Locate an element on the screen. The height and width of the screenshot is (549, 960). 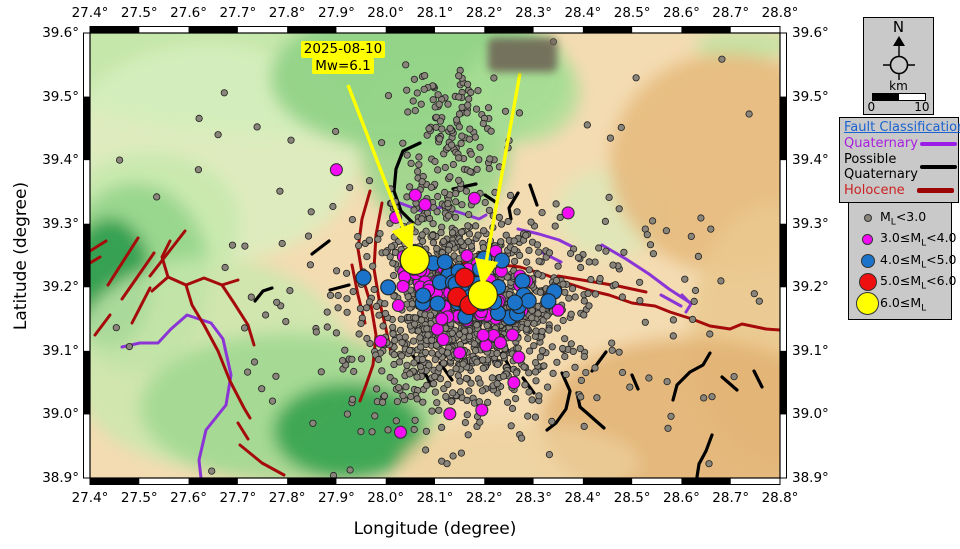
seismicity-layer-ml_6plus is located at coordinates (448, 277).